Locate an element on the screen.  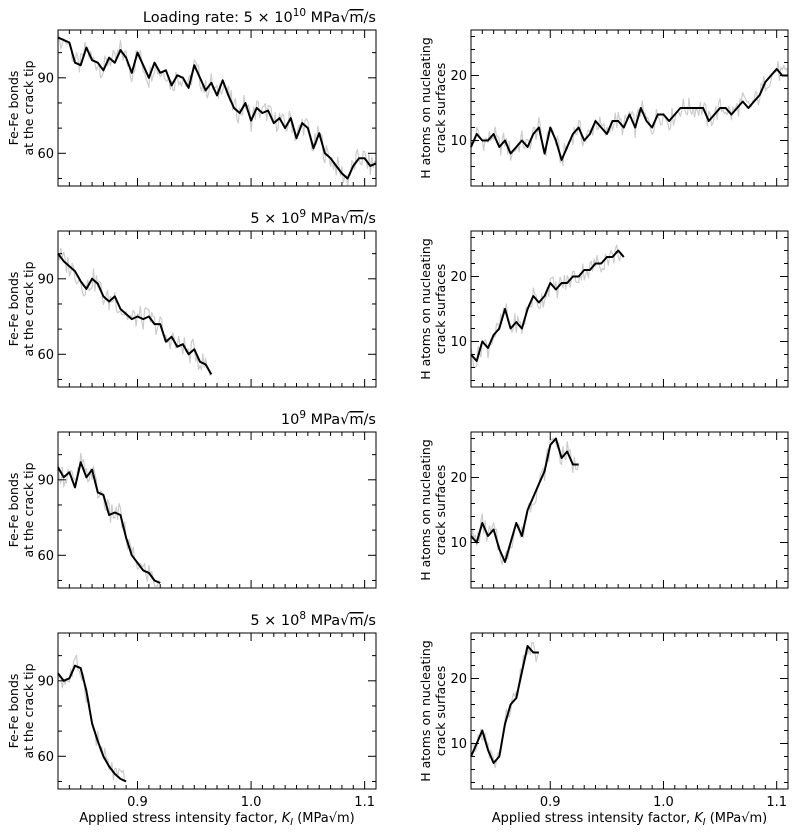
loading-rate-title: 109 MPa√m/s is located at coordinates (328, 418).